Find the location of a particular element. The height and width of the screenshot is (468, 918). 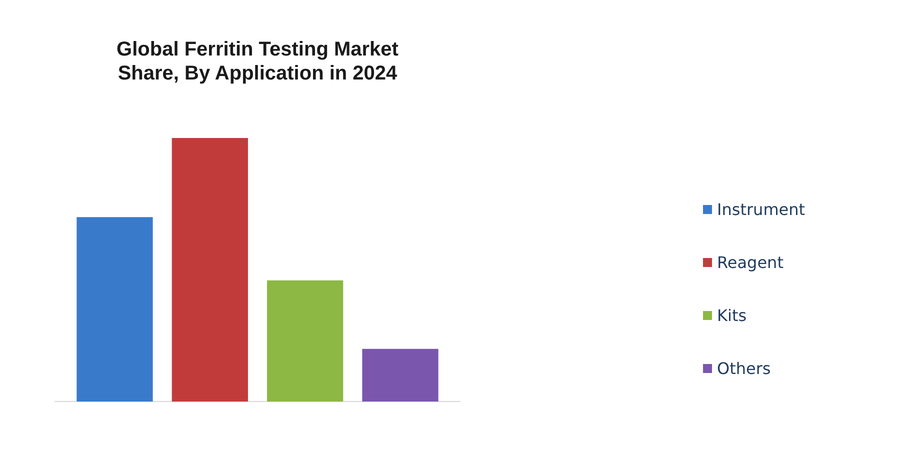

chart-title: Global Ferritin Testing Market Share, By Application in 2024 is located at coordinates (257, 61).